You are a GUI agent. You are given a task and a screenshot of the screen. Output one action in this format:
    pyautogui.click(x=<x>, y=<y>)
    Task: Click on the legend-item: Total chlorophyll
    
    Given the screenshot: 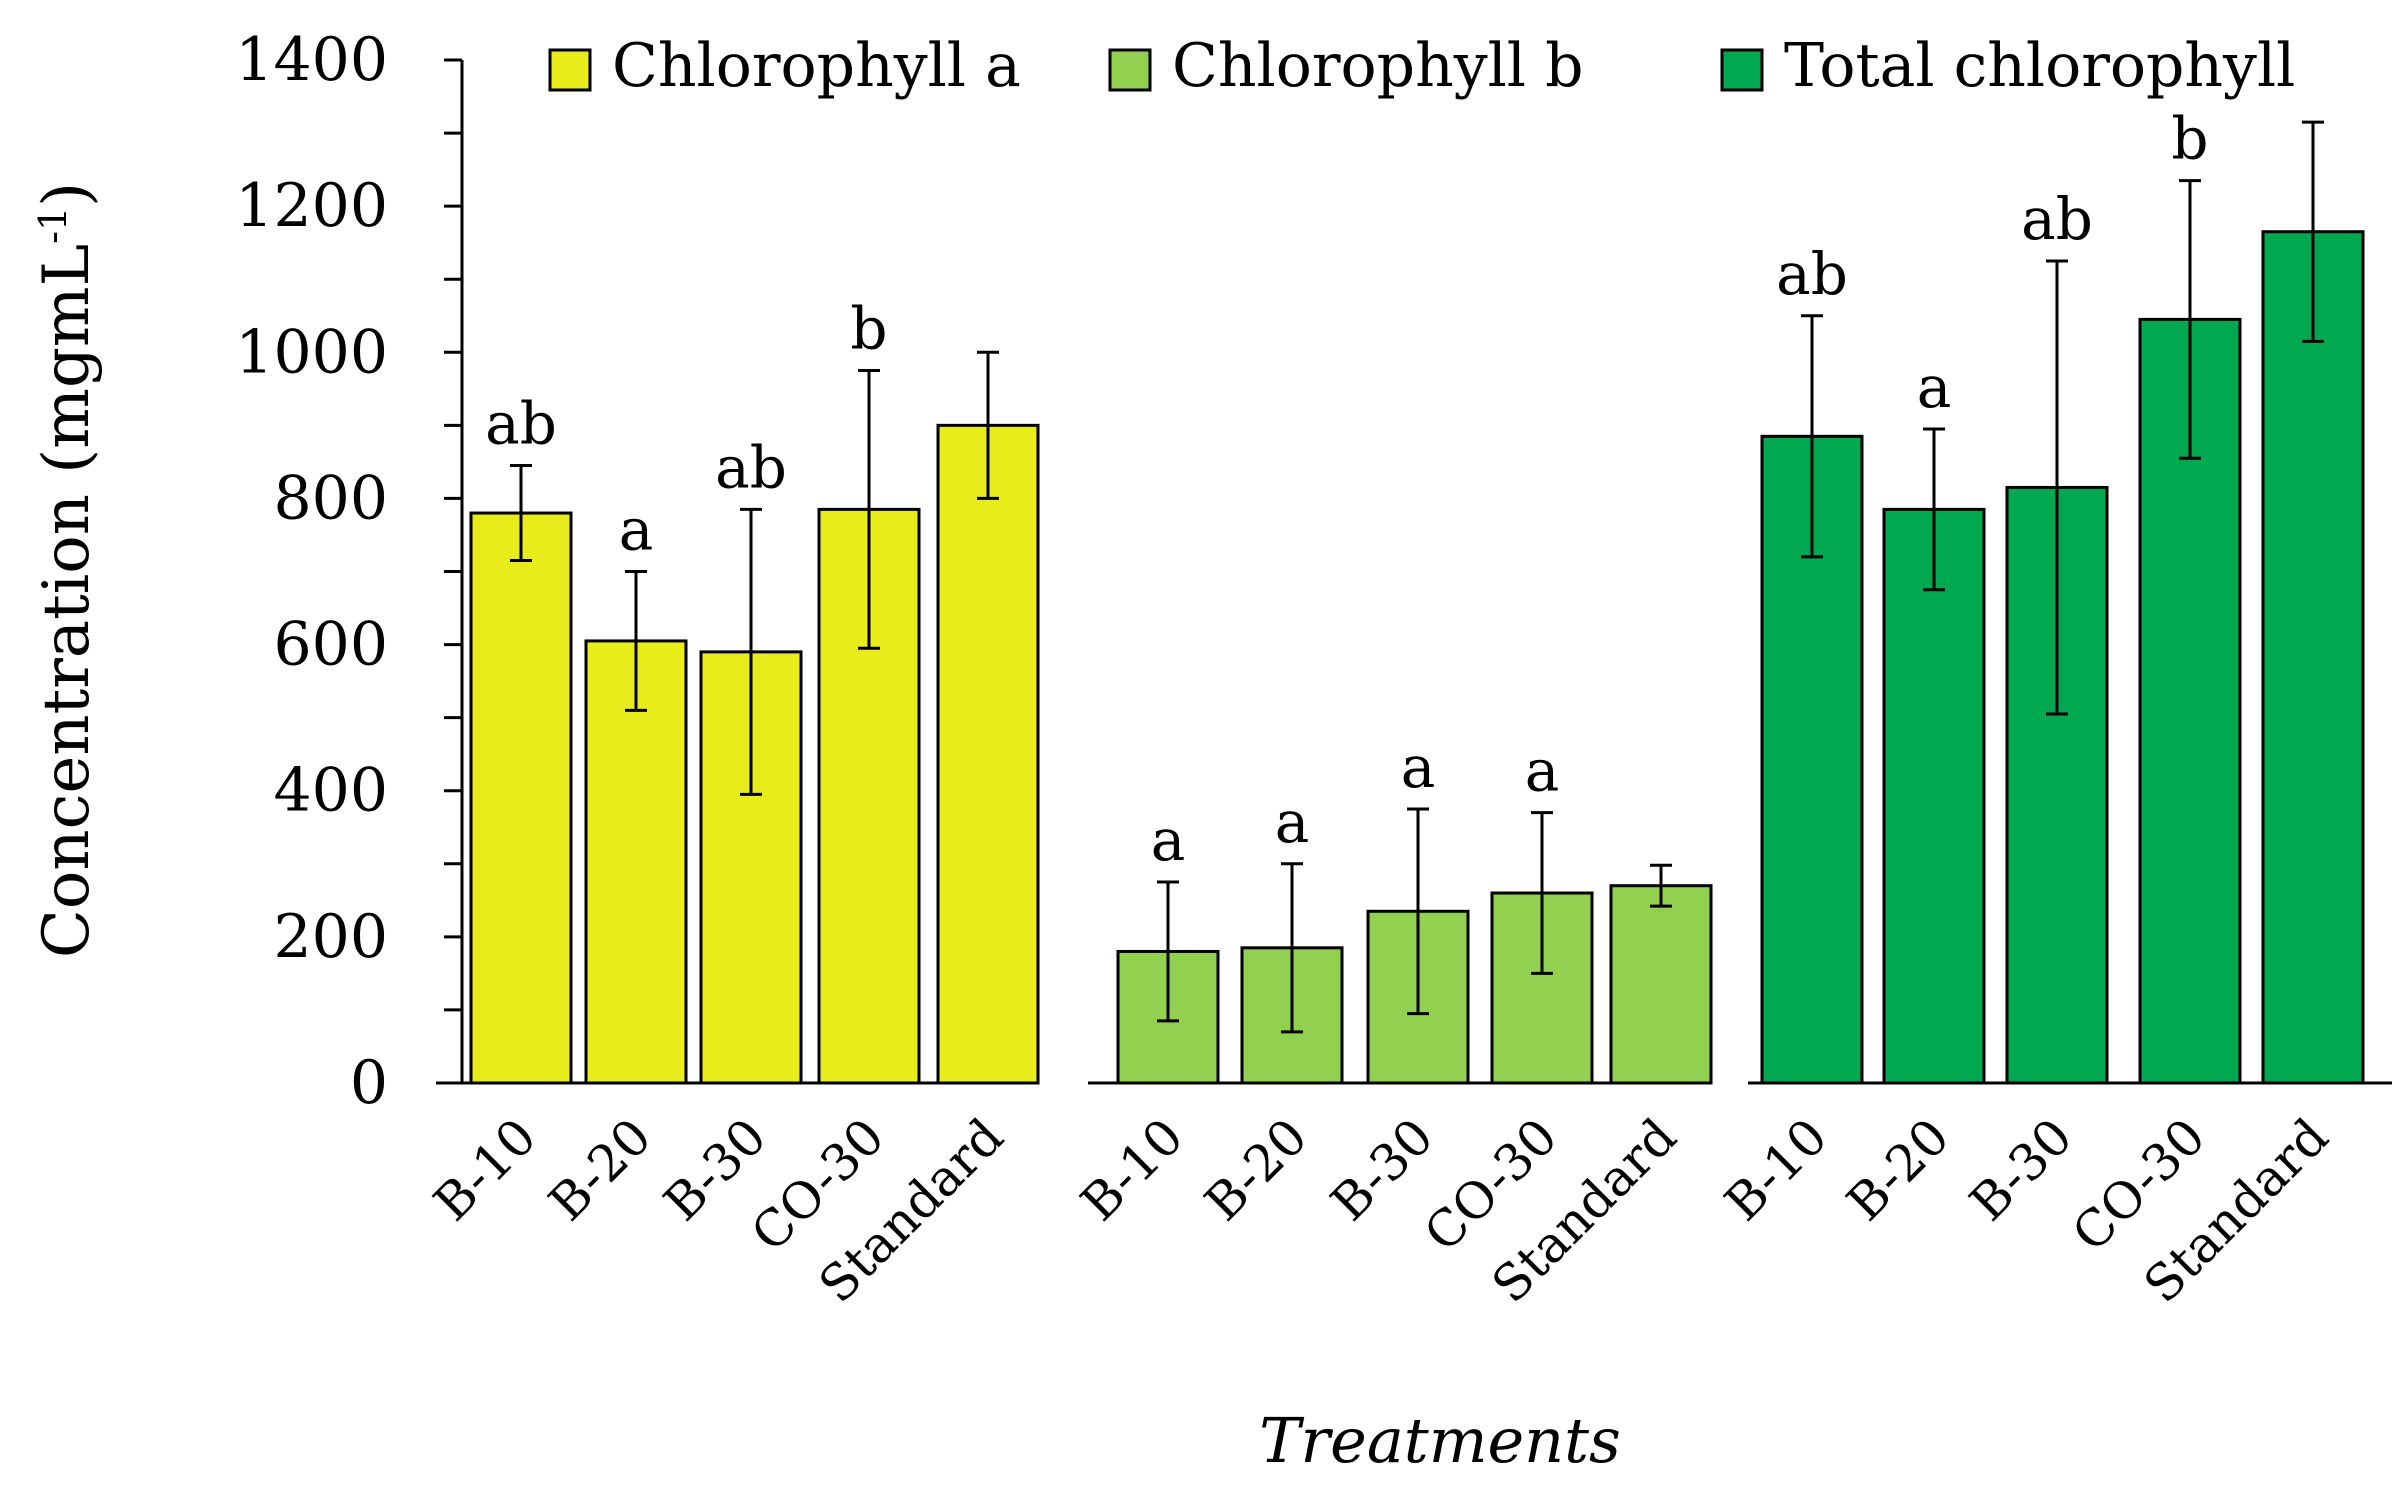 What is the action you would take?
    pyautogui.click(x=2007, y=66)
    